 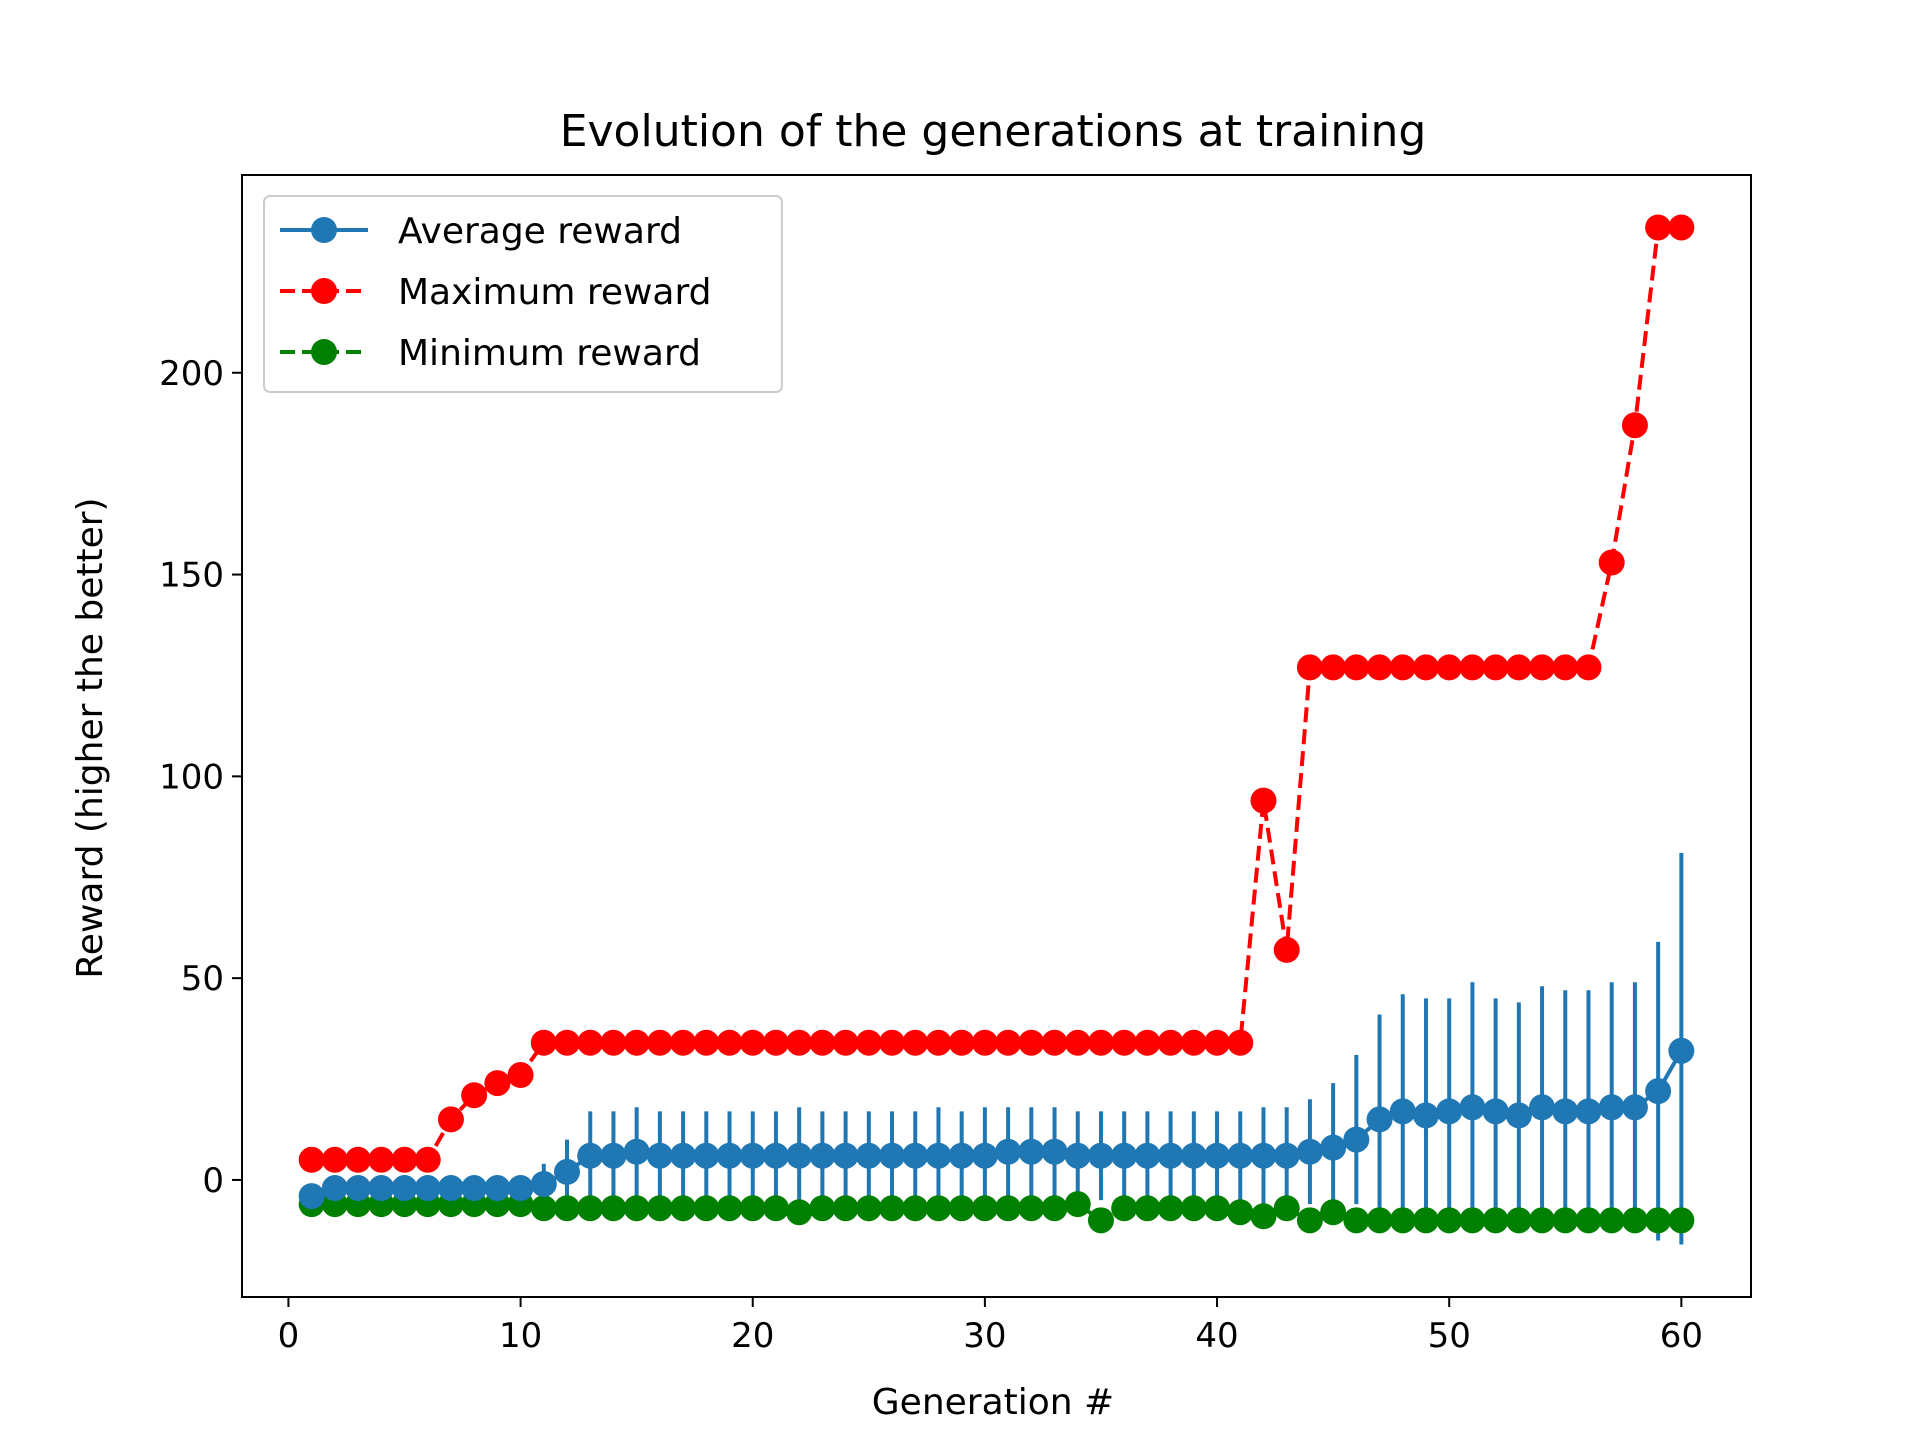 I want to click on x-tick-label: 20, so click(x=752, y=1336).